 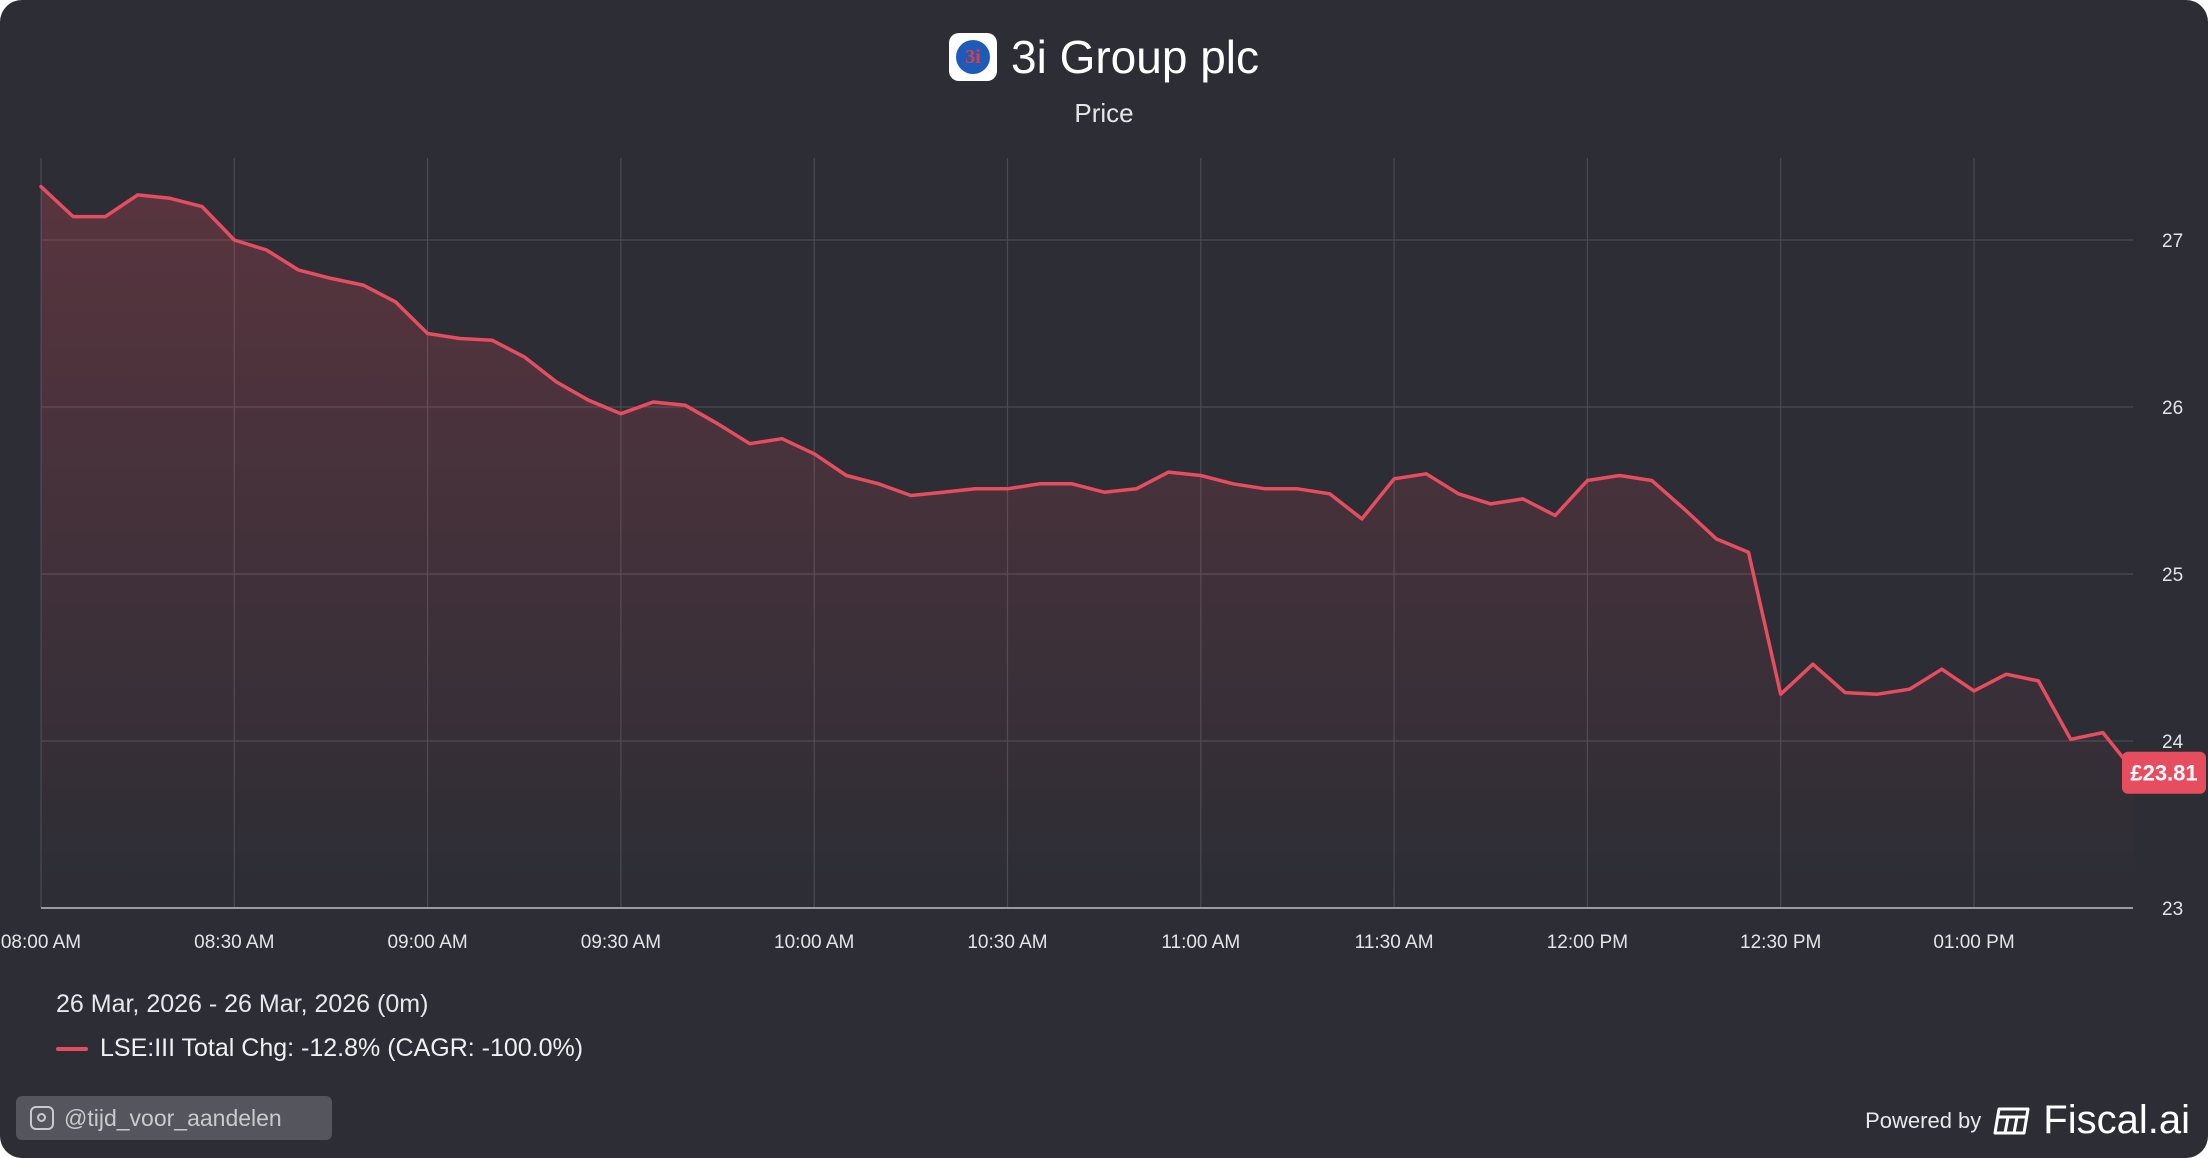 I want to click on last-price-badge-bg, so click(x=2164, y=772).